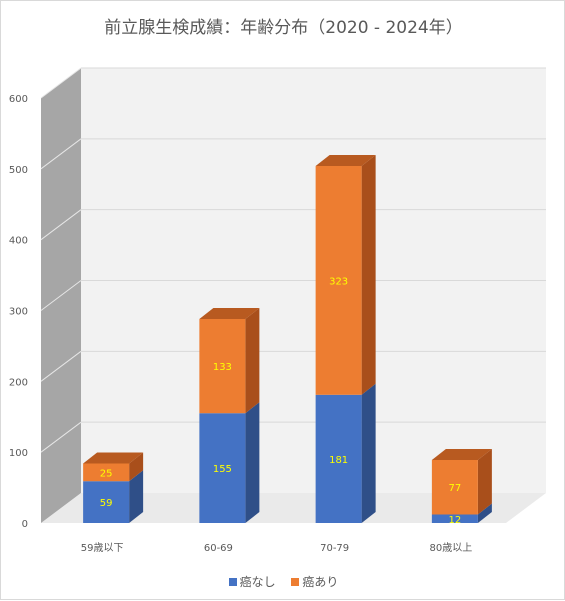 The height and width of the screenshot is (601, 565). I want to click on data-label-no-cancer: 59, so click(106, 503).